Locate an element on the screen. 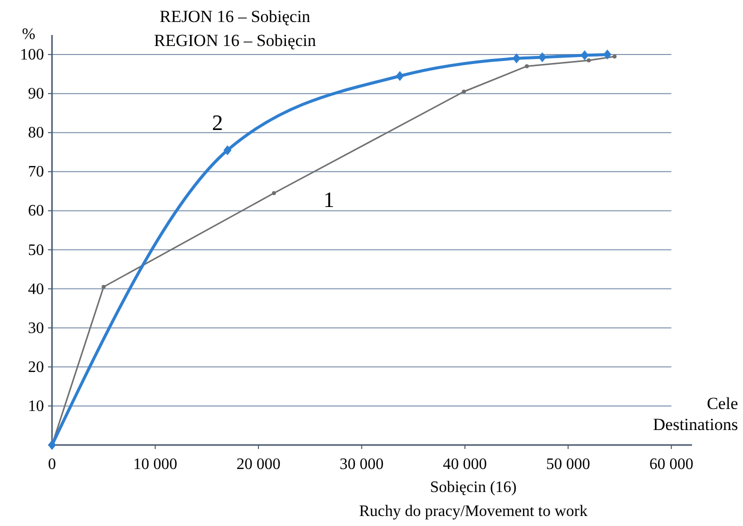  y-tick-label: 30 is located at coordinates (36, 328).